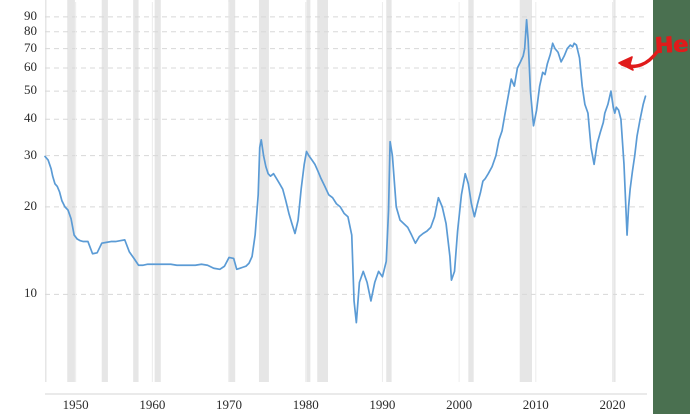  I want to click on x-tick-label: 1990, so click(382, 404).